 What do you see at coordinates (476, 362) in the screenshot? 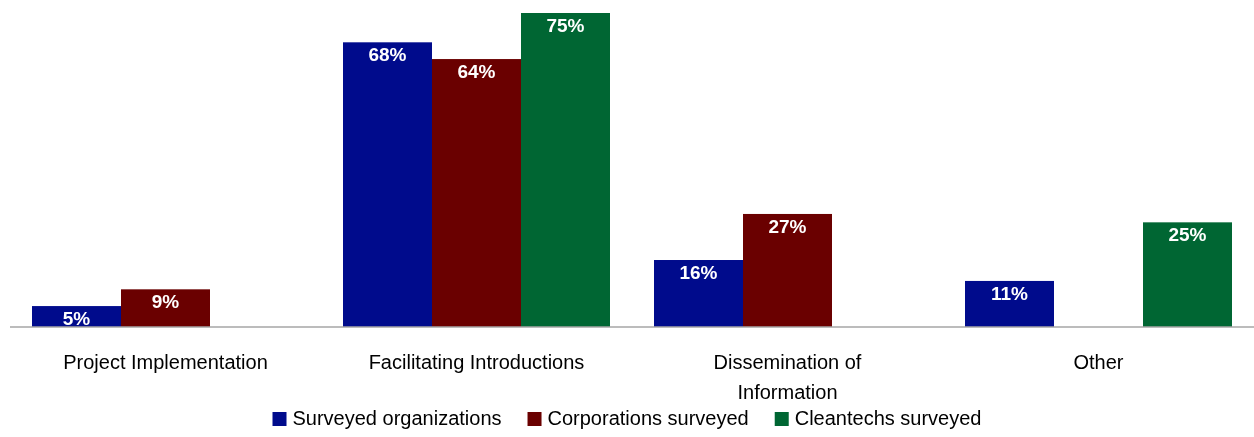
I see `x-tick-label: Facilitating Introductions` at bounding box center [476, 362].